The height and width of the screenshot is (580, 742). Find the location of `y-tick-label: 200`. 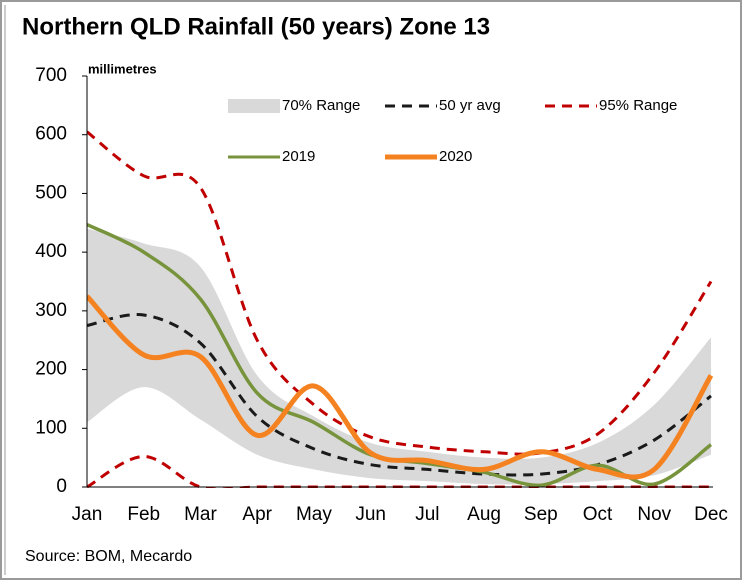

y-tick-label: 200 is located at coordinates (51, 369).